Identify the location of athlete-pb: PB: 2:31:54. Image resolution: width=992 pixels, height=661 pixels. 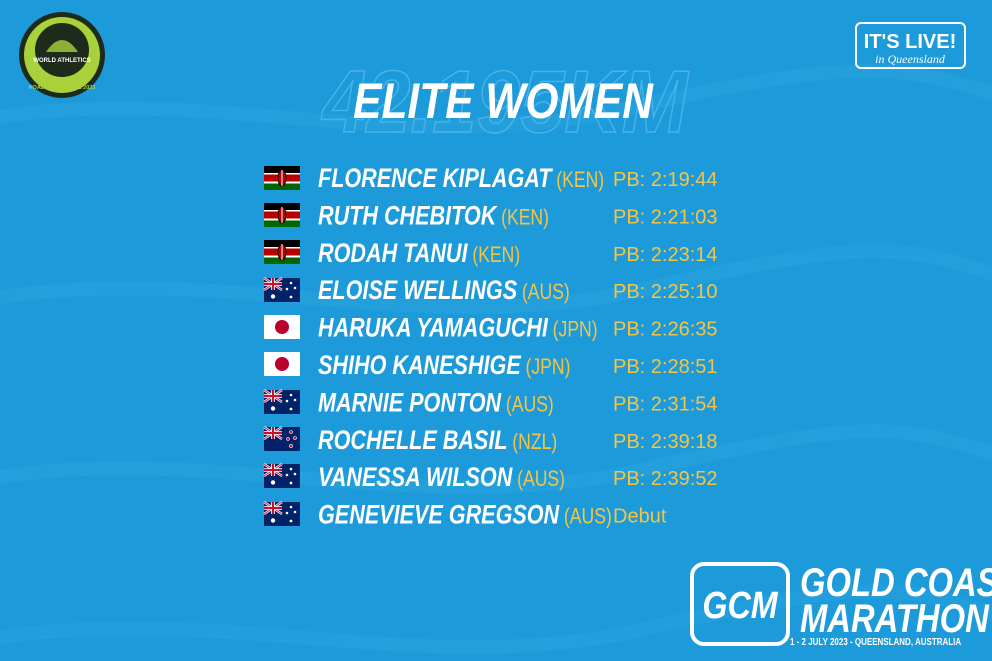
(665, 404).